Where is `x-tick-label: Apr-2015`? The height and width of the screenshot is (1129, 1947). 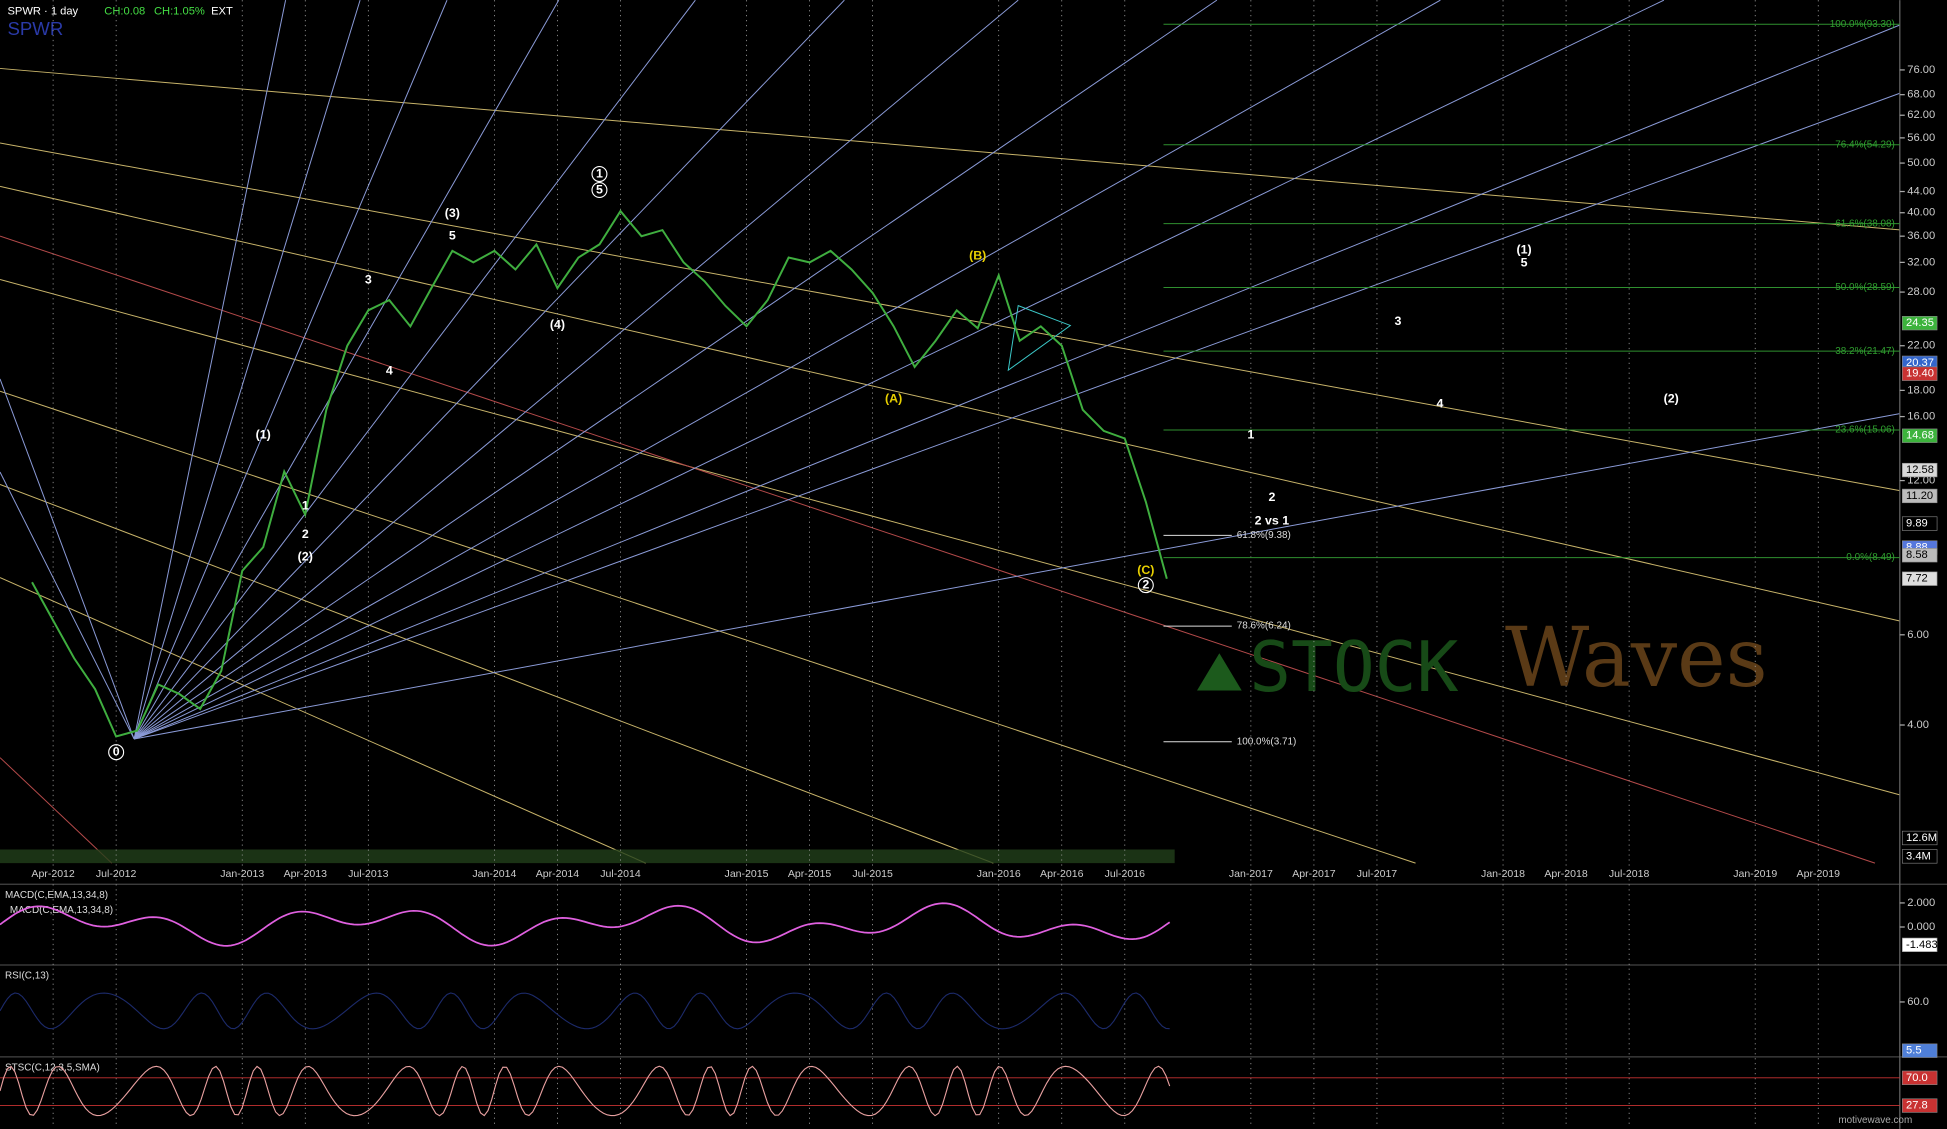 x-tick-label: Apr-2015 is located at coordinates (810, 874).